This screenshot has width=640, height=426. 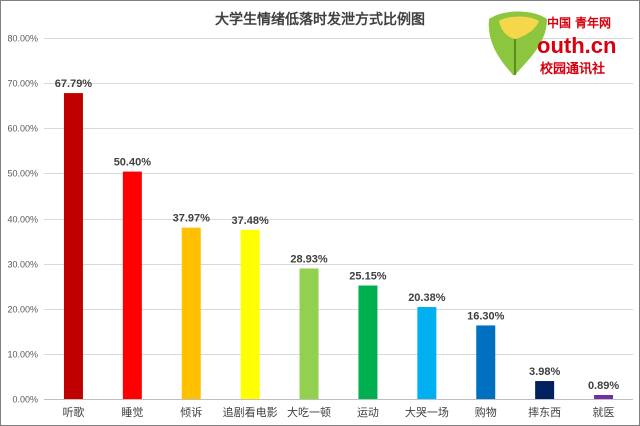 I want to click on logo-domain: outh.cn, so click(x=576, y=45).